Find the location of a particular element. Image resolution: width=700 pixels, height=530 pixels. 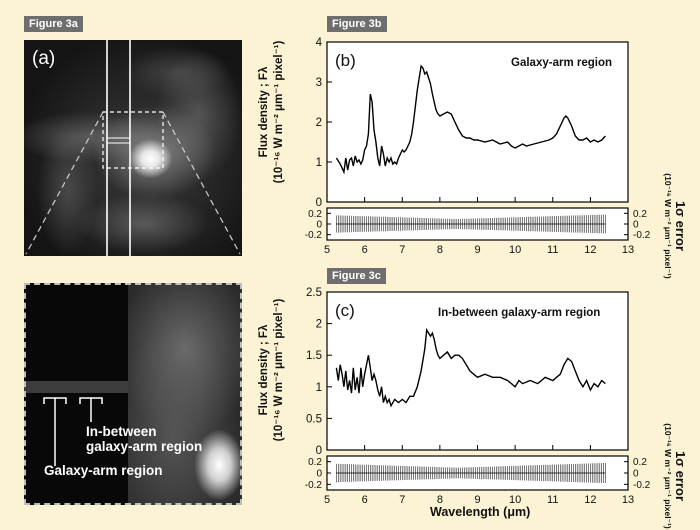

chart-c-err-ytick-label: 0 is located at coordinates (319, 474).